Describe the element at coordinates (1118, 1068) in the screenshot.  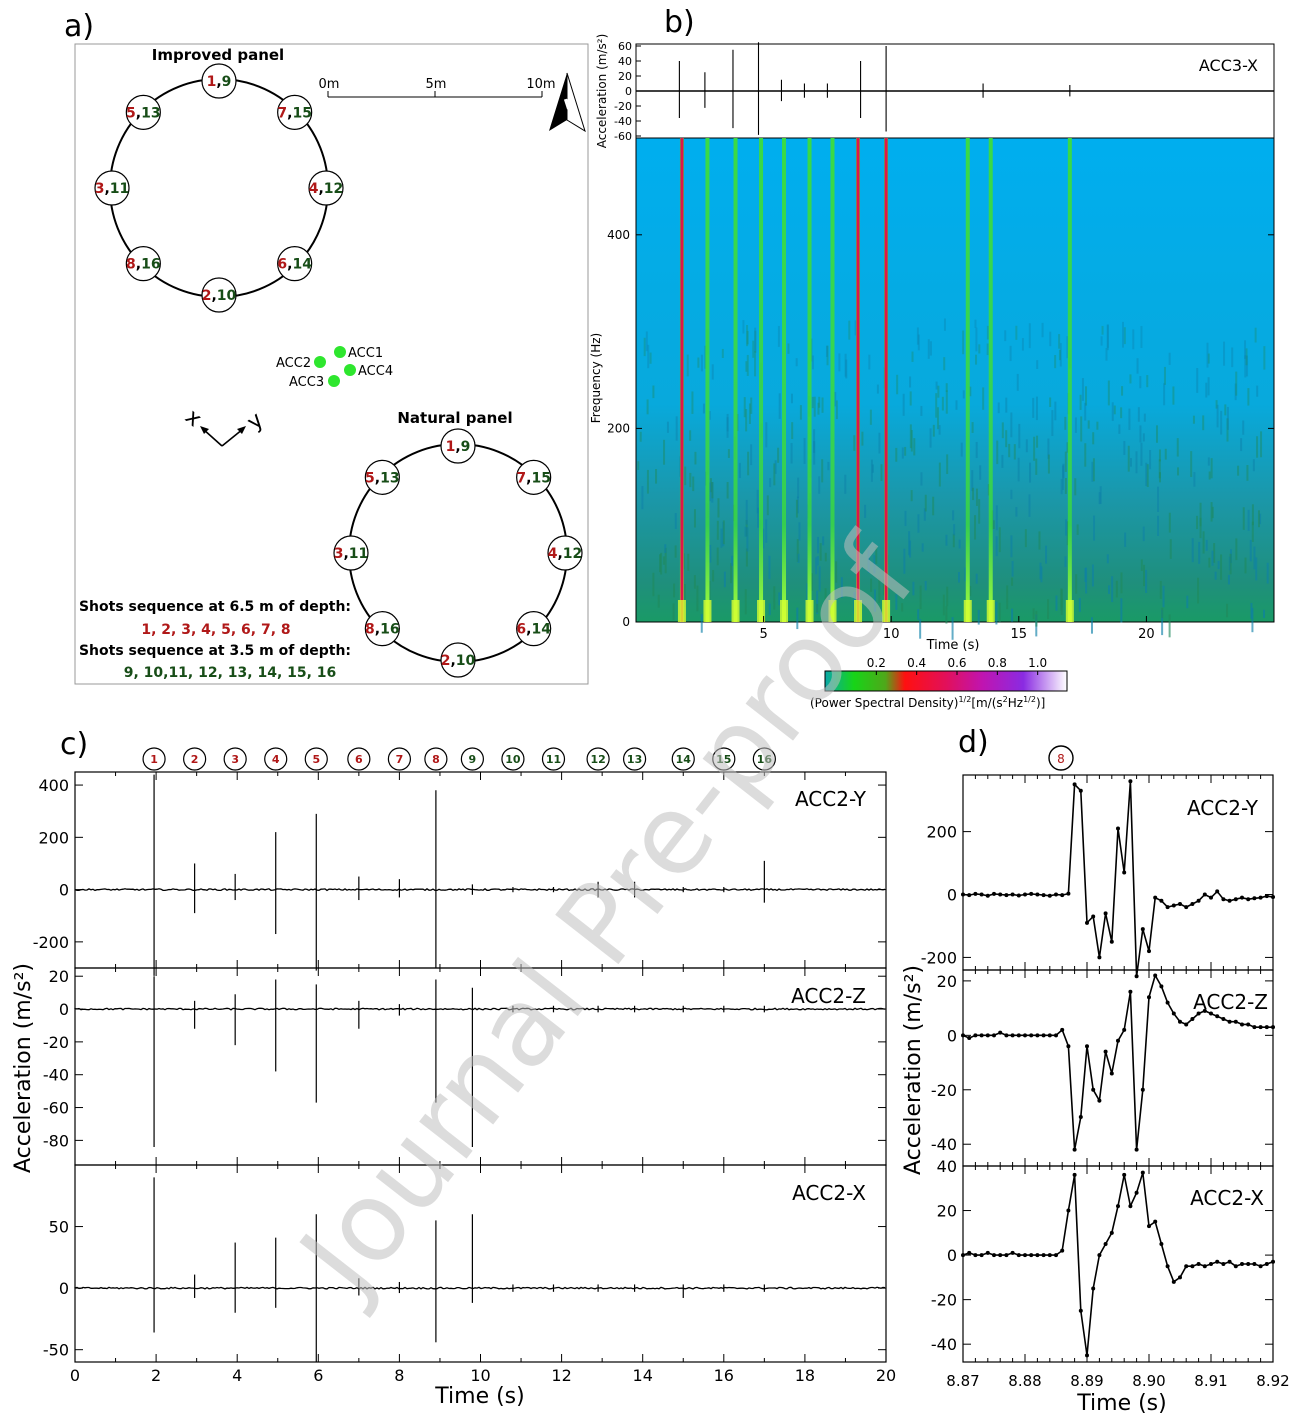
I see `d-traces` at that location.